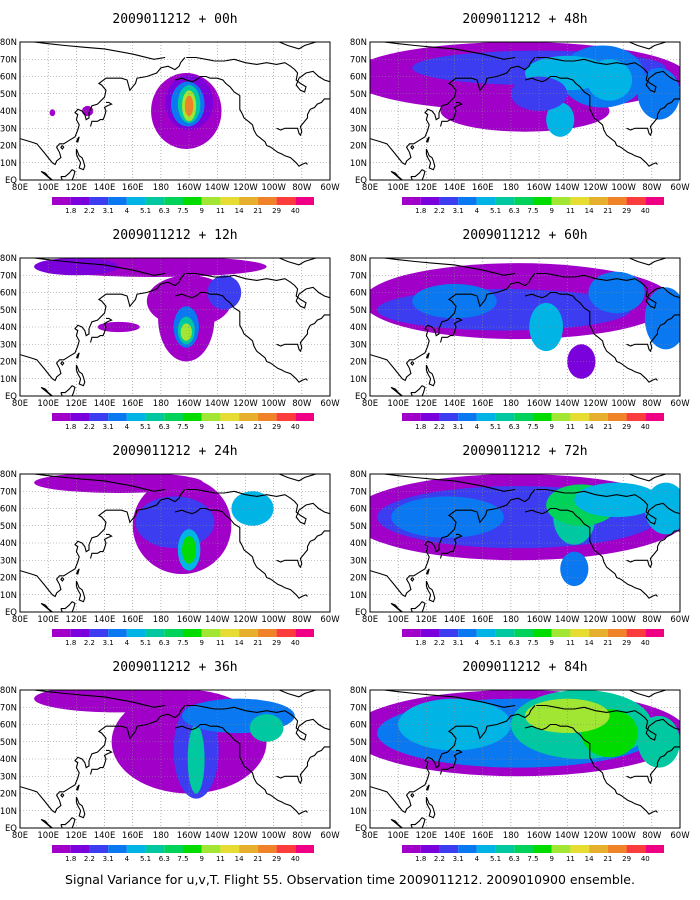 Image resolution: width=700 pixels, height=900 pixels. Describe the element at coordinates (77, 404) in the screenshot. I see `lon-tick-label: 120E` at that location.